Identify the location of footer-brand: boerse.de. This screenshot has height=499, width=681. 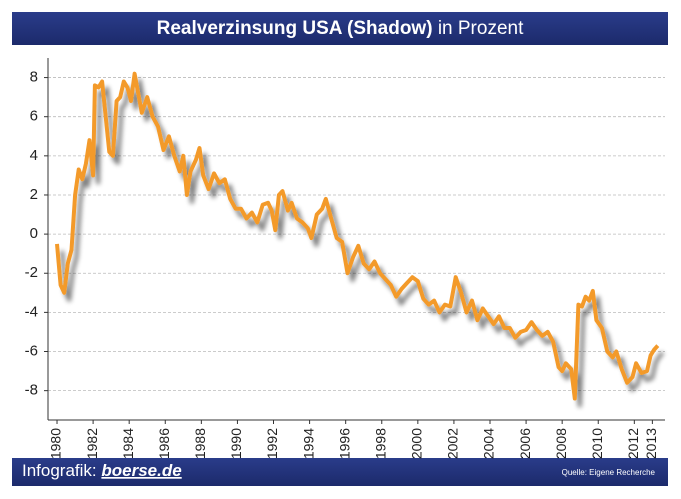
(141, 470).